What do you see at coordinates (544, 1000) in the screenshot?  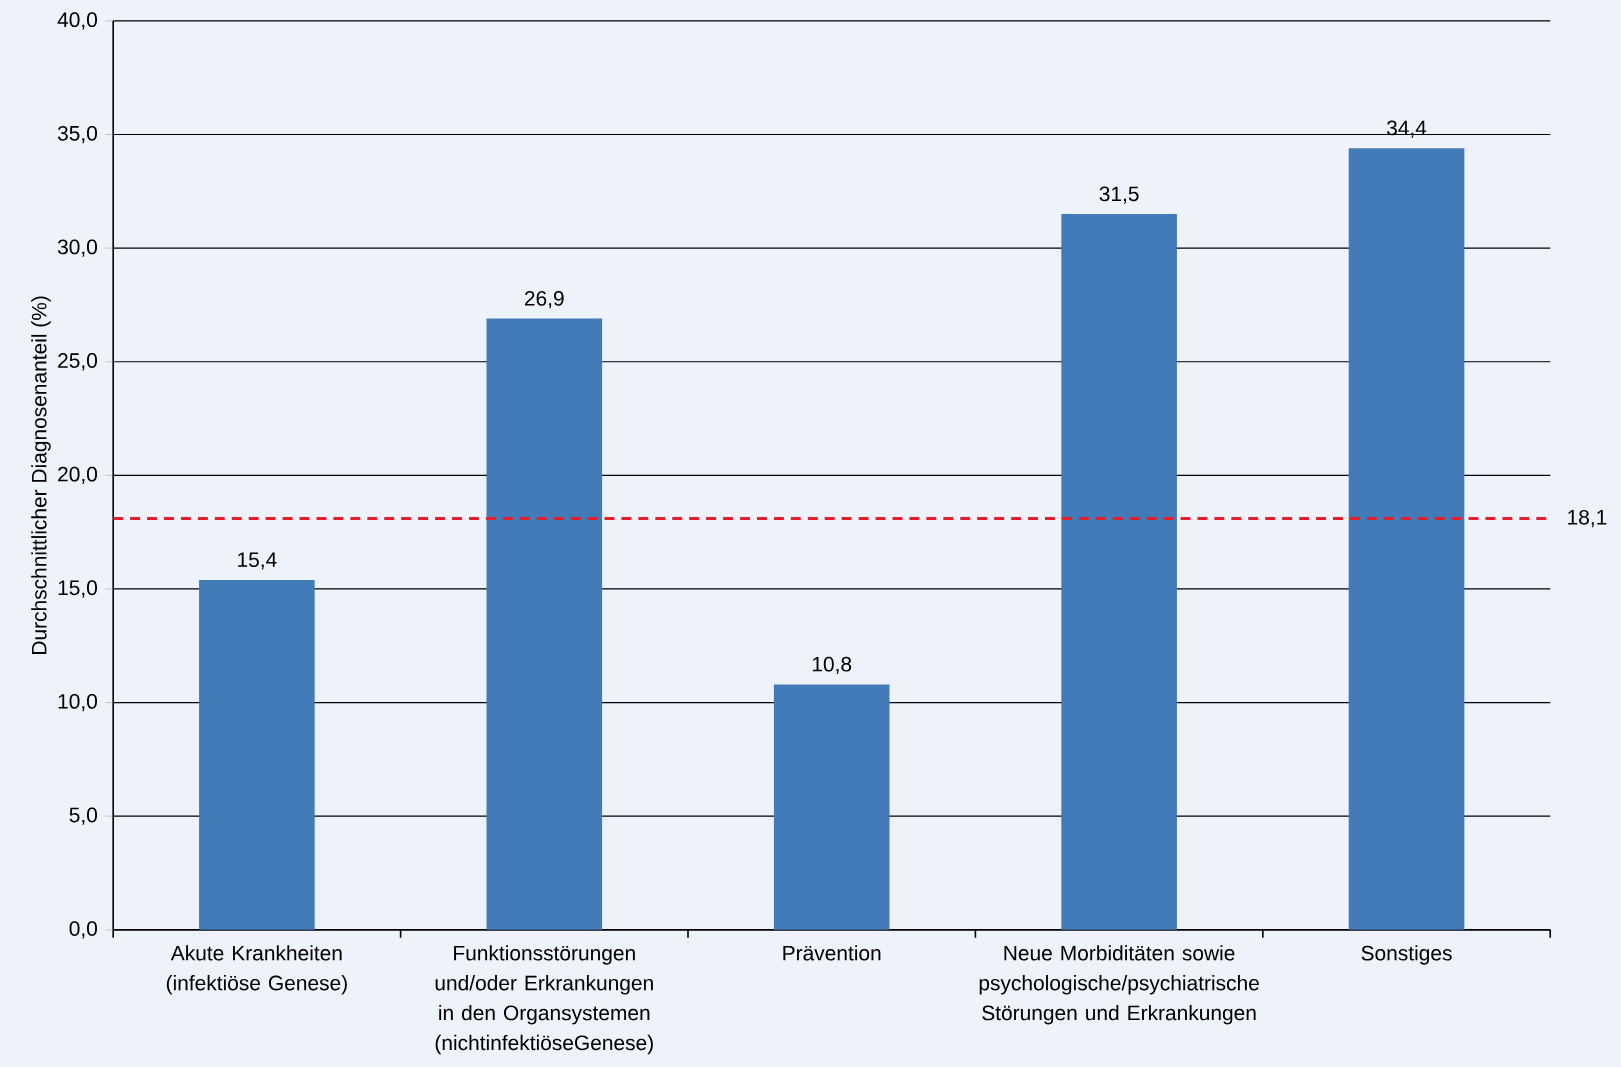 I see `x-tick-label: Funktionsstörungen und/oder Erkrankungen in den Organsystemen (nichtinfektiöseGenese)` at bounding box center [544, 1000].